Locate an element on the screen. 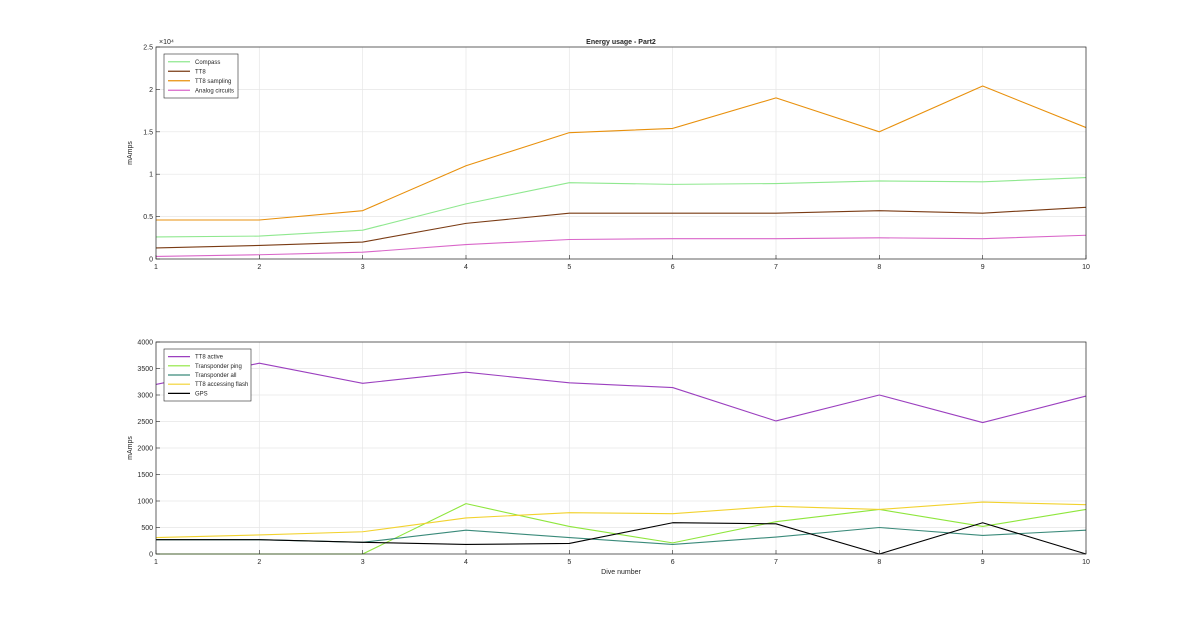 This screenshot has height=622, width=1200. legend-label: GPS is located at coordinates (201, 394).